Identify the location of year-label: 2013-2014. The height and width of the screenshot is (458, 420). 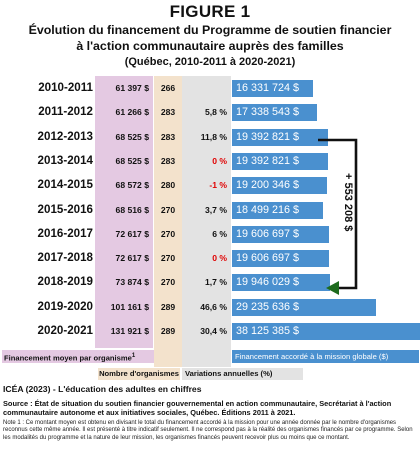
(65, 160).